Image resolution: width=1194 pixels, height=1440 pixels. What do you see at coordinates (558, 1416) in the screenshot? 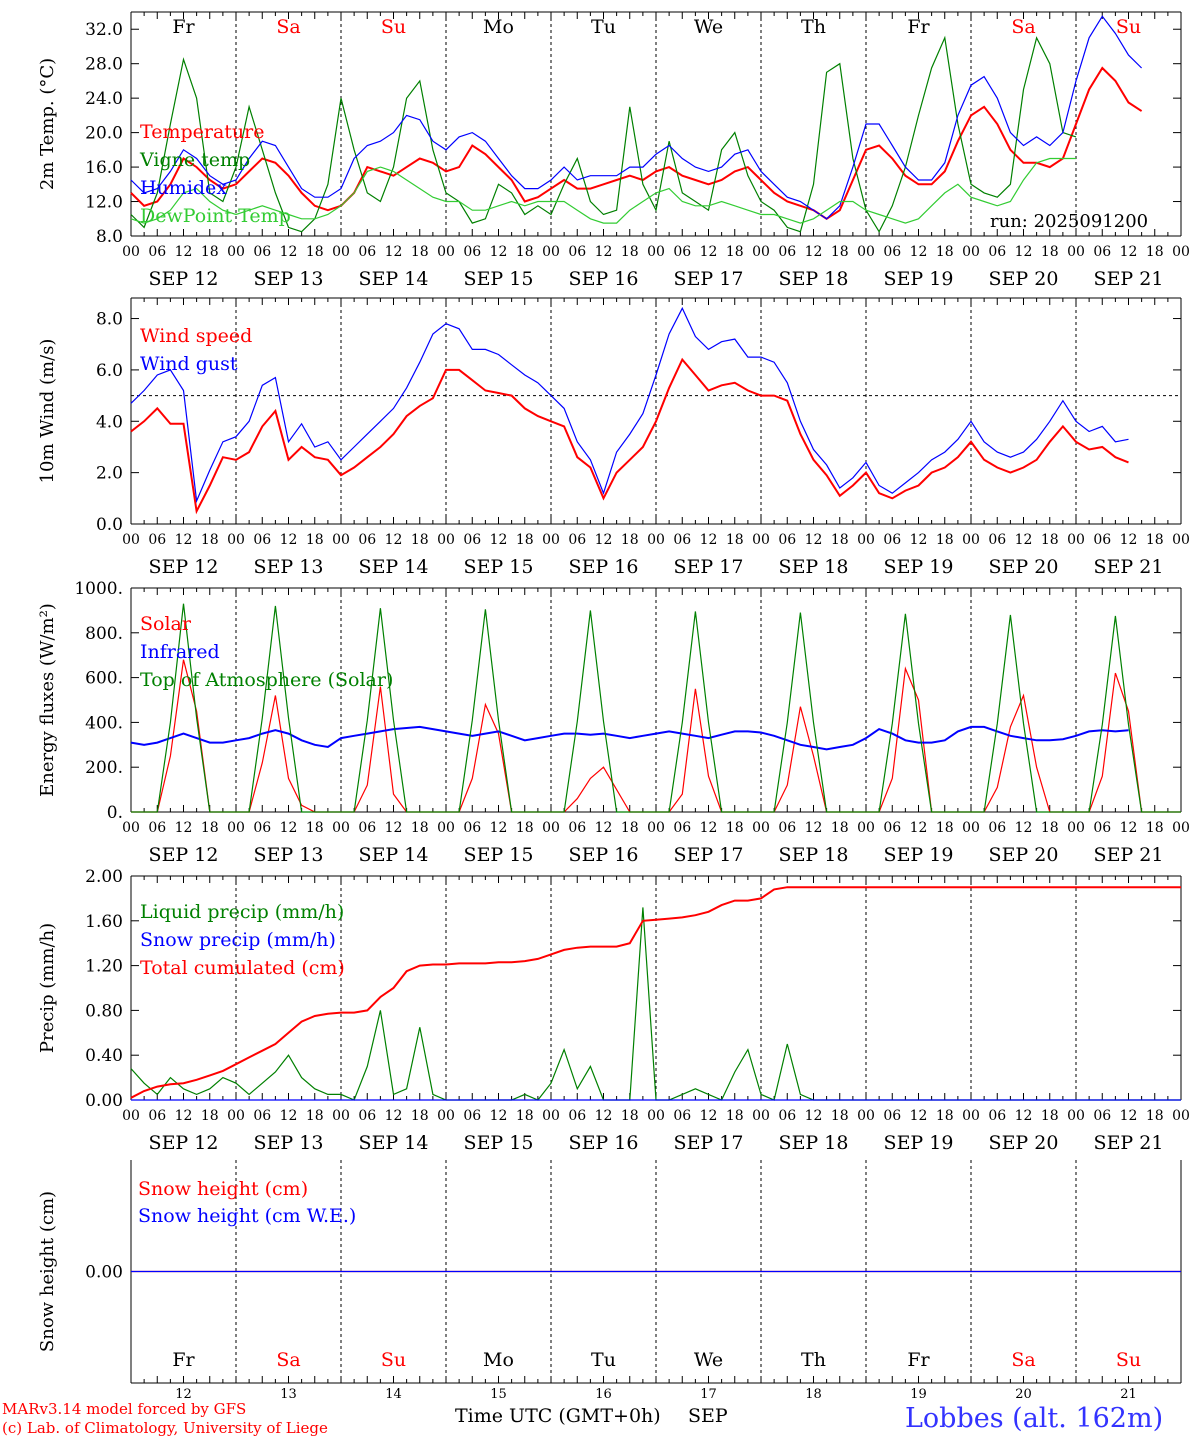
I see `x-axis-title: Time UTC (GMT+0h)` at bounding box center [558, 1416].